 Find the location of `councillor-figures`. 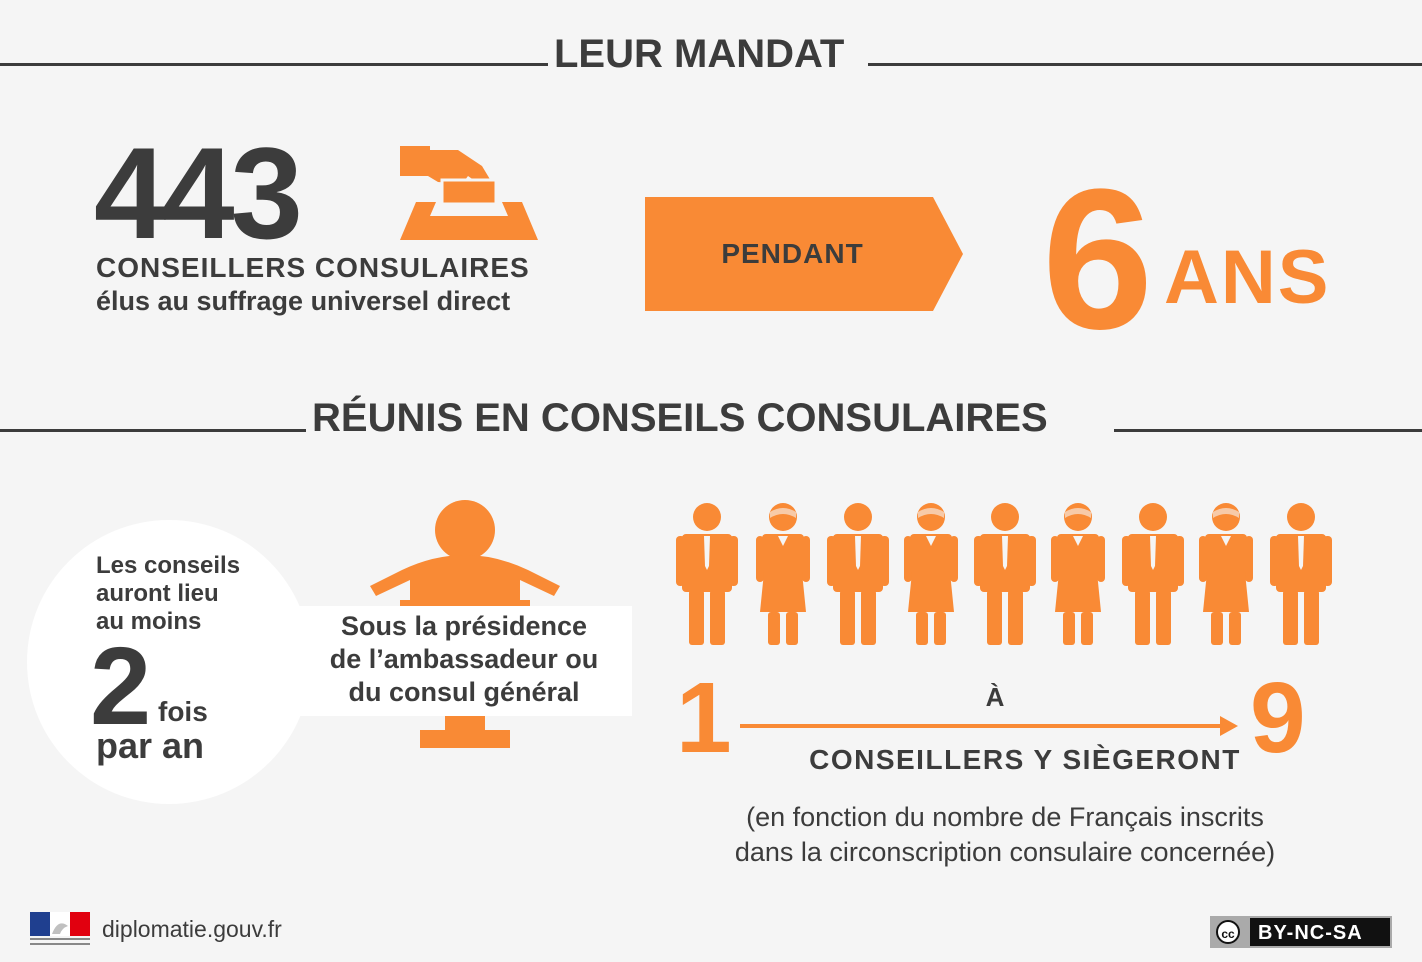

councillor-figures is located at coordinates (1006, 572).